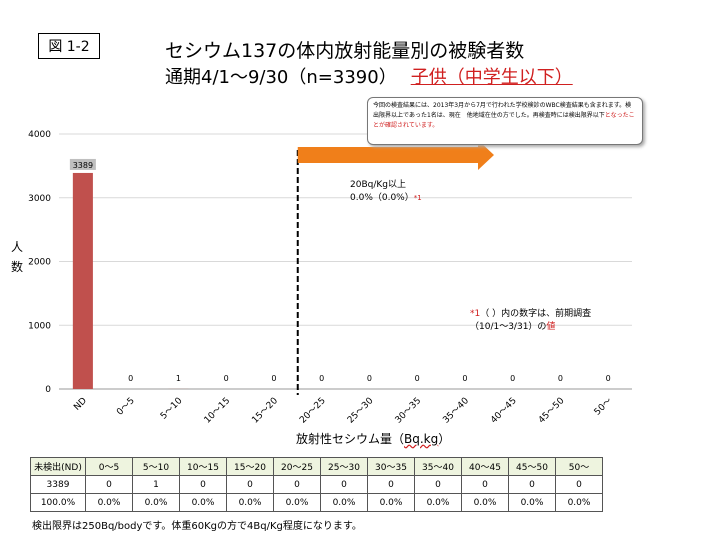  Describe the element at coordinates (126, 407) in the screenshot. I see `x-tick-label: 0〜5` at that location.